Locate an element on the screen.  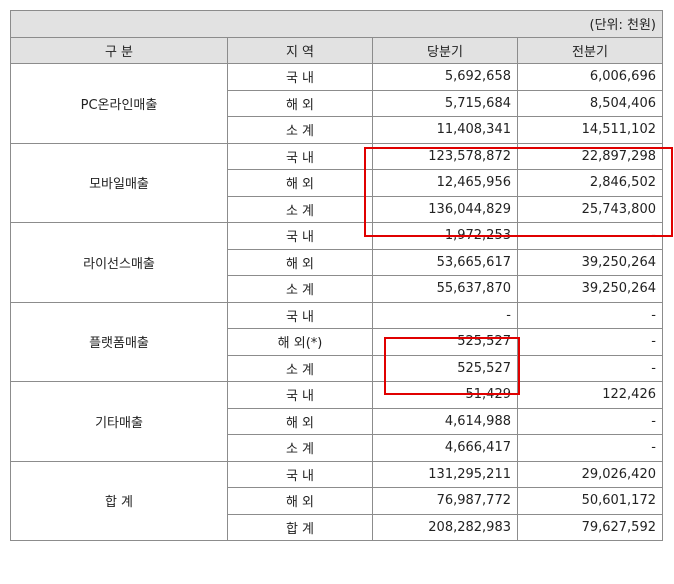
previous-quarter-cell: 8,504,406 is located at coordinates (590, 103).